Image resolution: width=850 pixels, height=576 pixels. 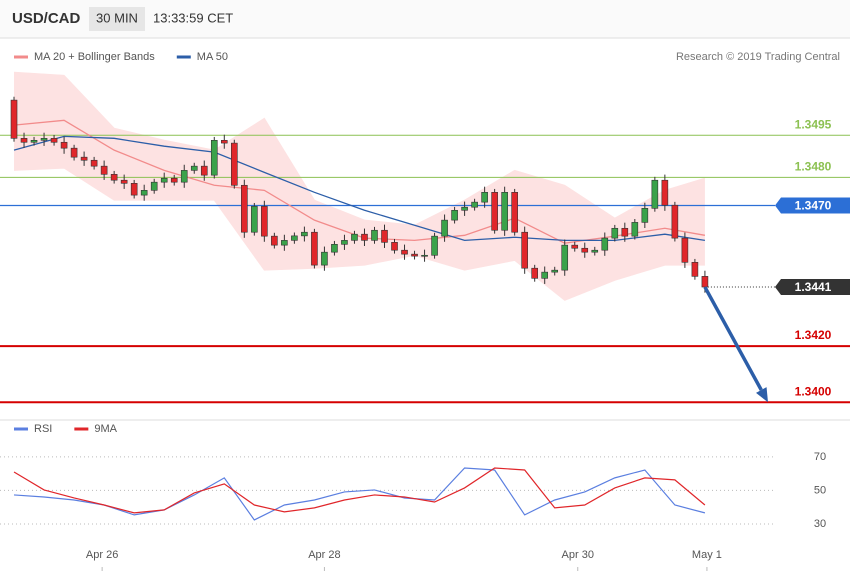 I want to click on level-label: 1.3400, so click(x=813, y=391).